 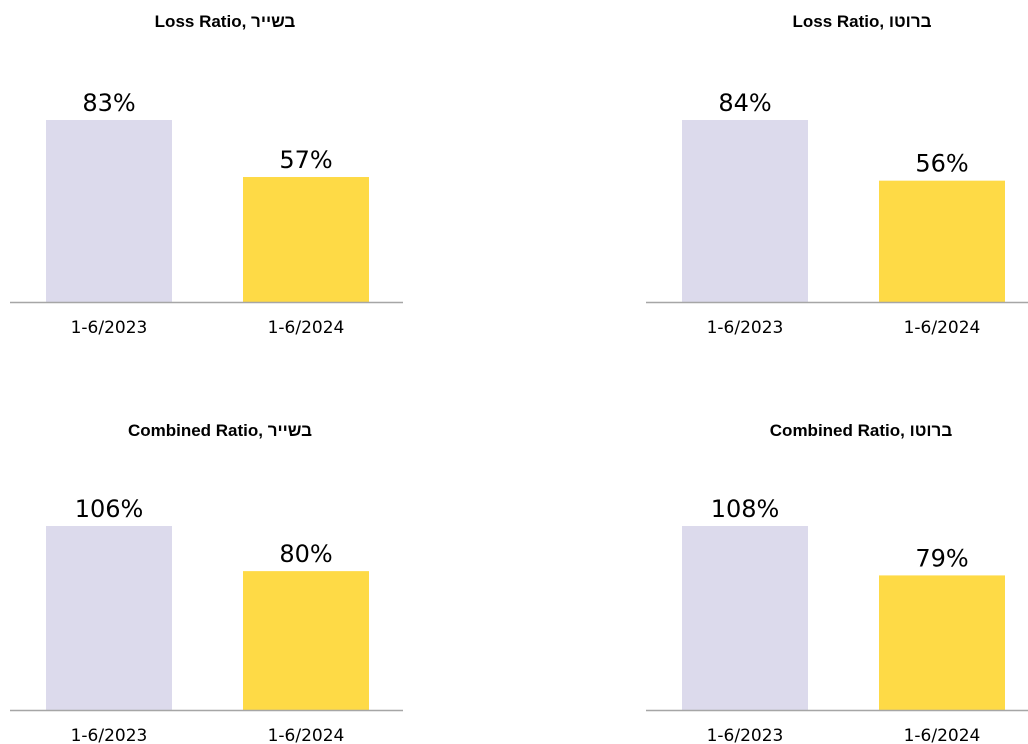 I want to click on data-label: 79%, so click(x=941, y=558).